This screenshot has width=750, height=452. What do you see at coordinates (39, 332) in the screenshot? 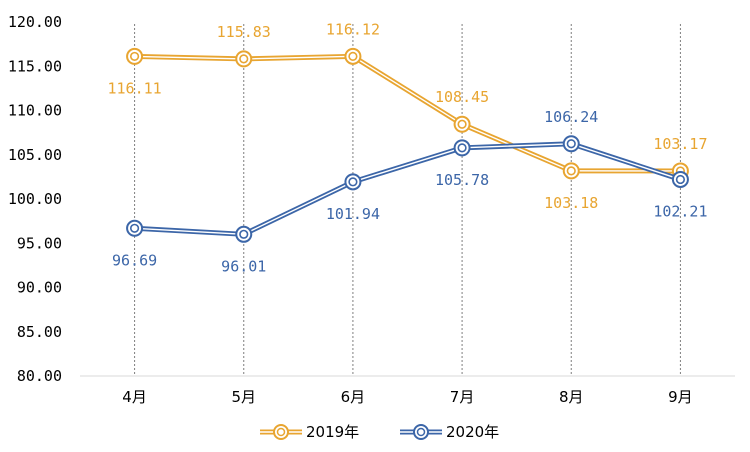
I see `y-tick-label: 85.00` at bounding box center [39, 332].